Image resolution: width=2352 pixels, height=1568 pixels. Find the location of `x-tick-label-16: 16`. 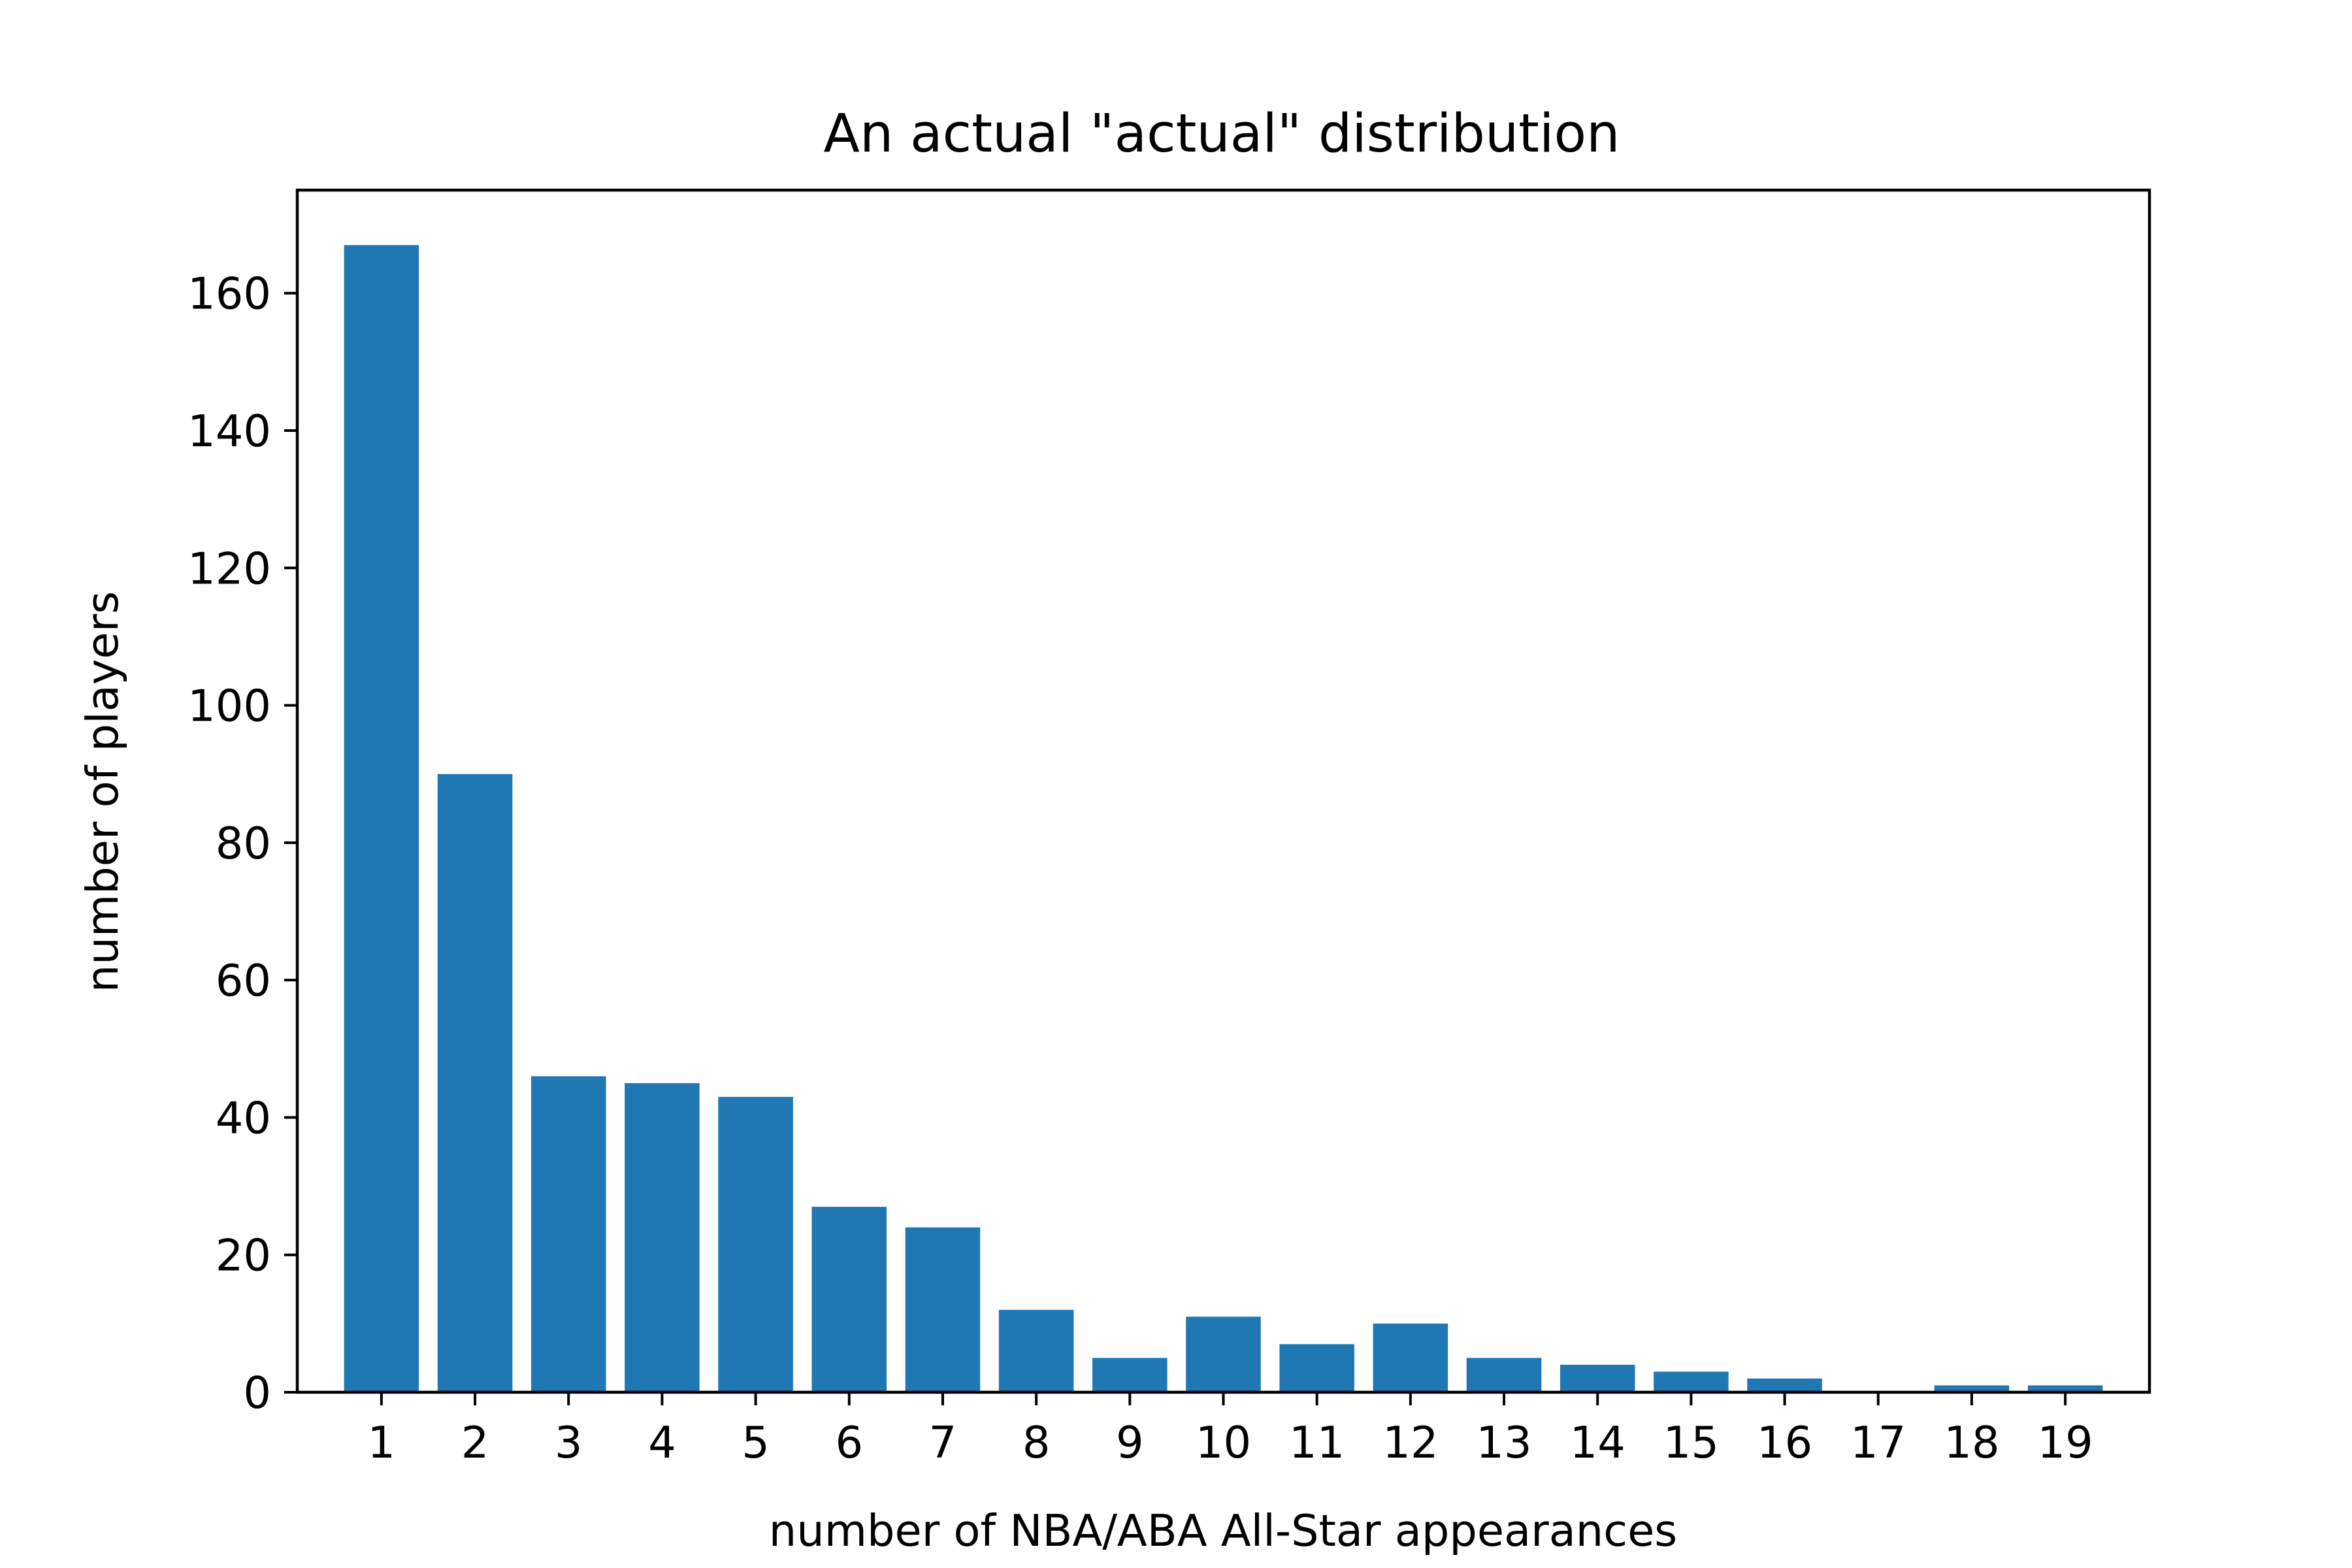

x-tick-label-16: 16 is located at coordinates (1784, 1442).